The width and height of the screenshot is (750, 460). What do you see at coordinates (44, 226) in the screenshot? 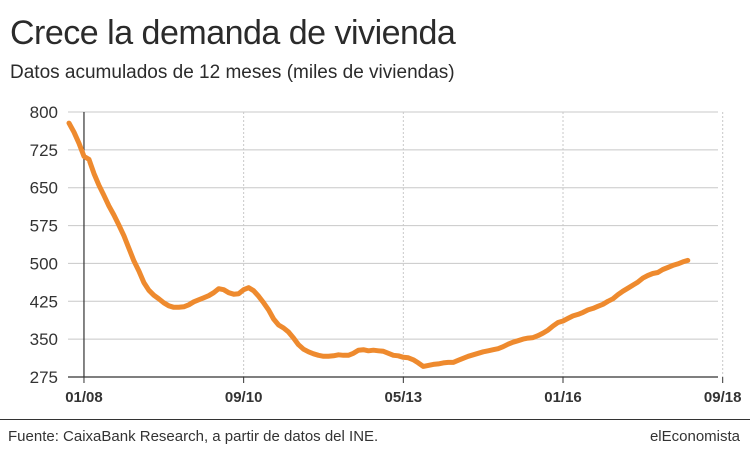
I see `y-tick-label: 575` at bounding box center [44, 226].